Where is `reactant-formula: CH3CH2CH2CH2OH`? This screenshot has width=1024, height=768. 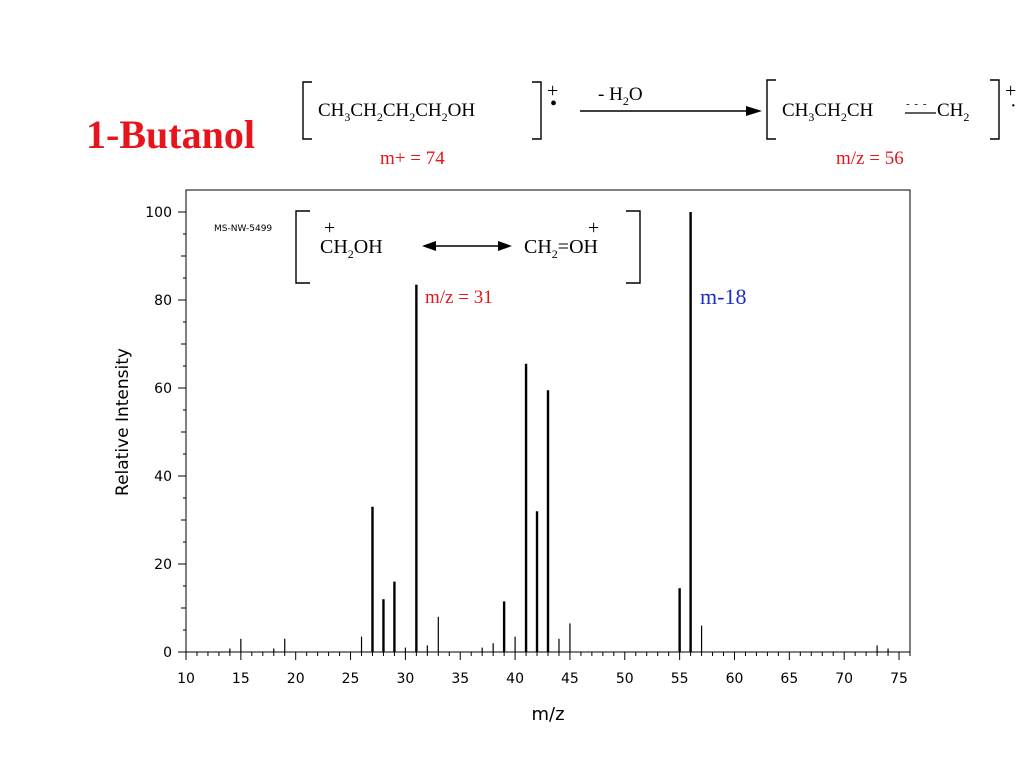 reactant-formula: CH3CH2CH2CH2OH is located at coordinates (396, 112).